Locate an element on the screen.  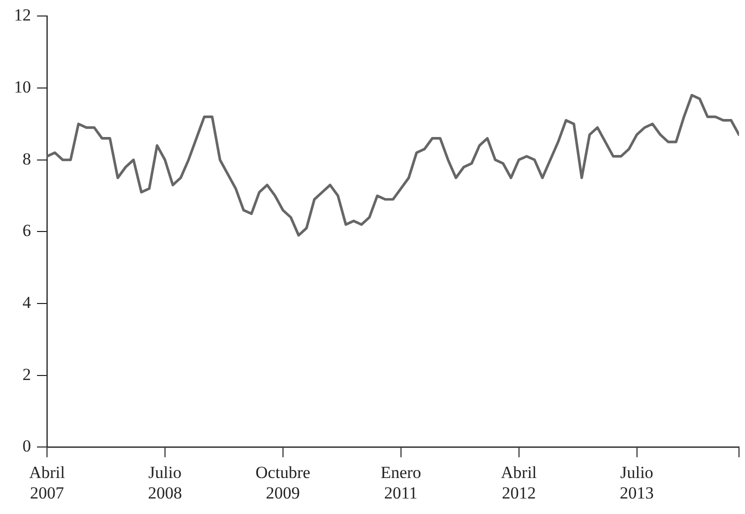
x-tick-label: Julio 2008 is located at coordinates (165, 482).